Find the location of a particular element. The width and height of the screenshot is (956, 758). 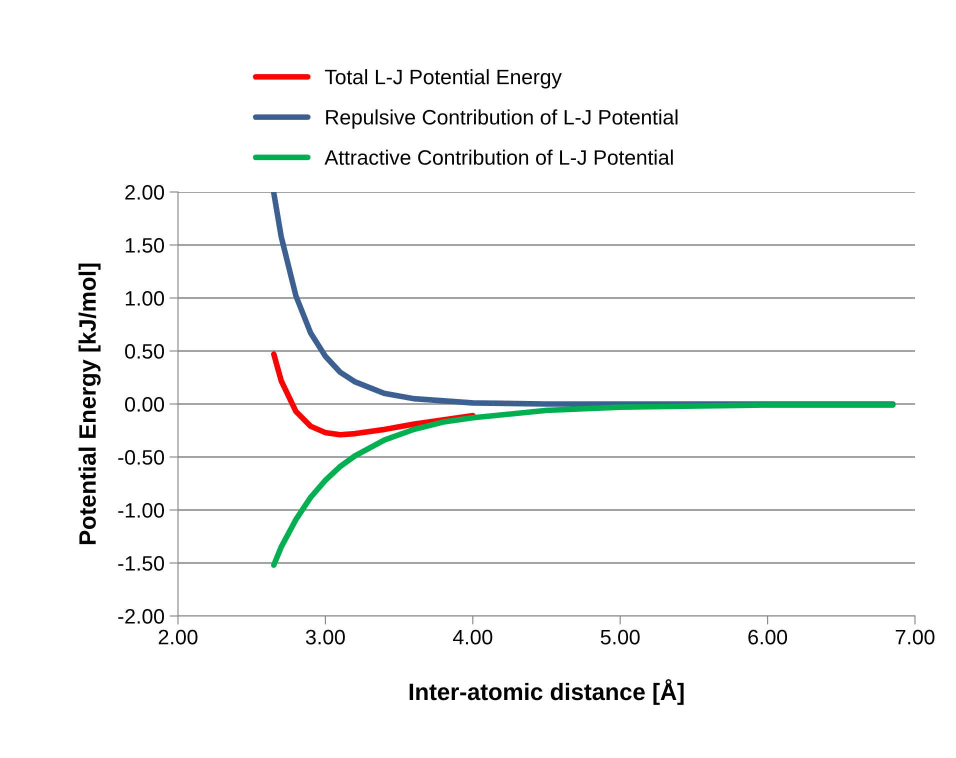

x-axis-title: Inter-atomic distance [Å] is located at coordinates (547, 692).